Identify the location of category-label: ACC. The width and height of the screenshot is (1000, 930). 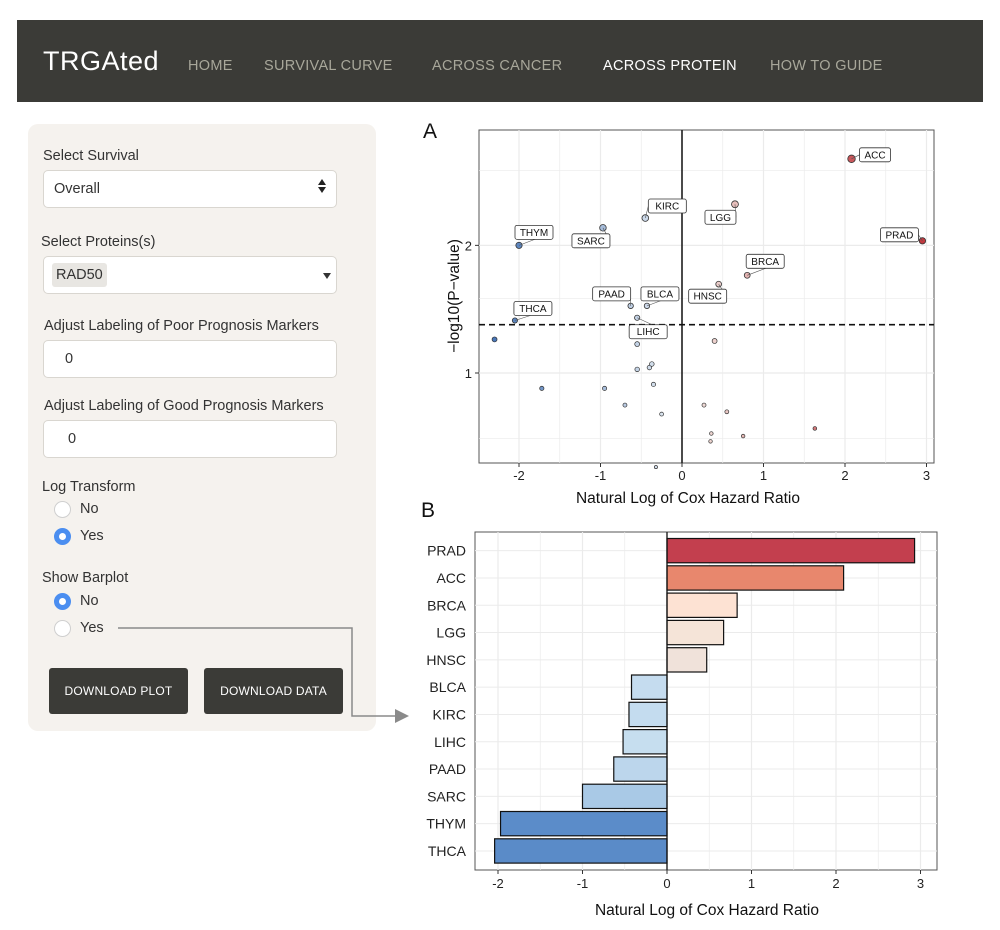
(451, 578).